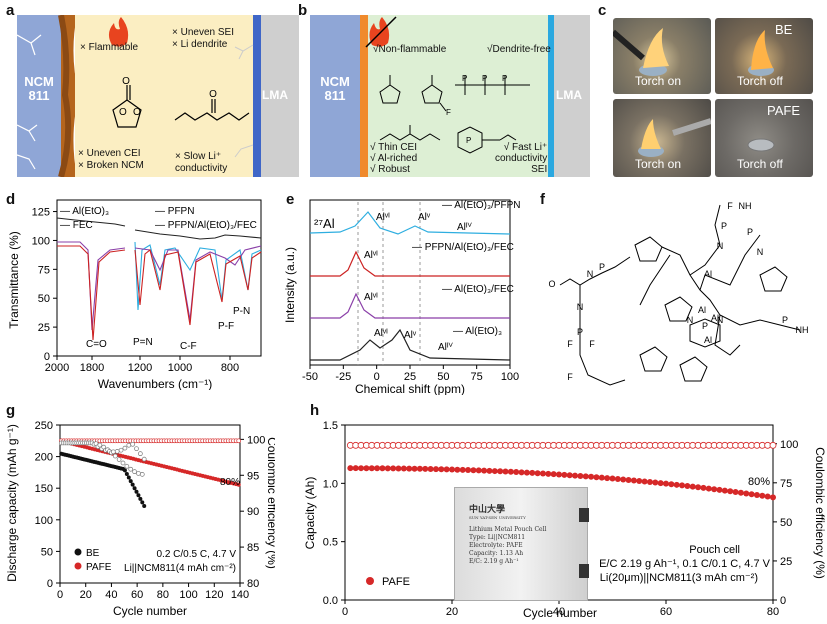  Describe the element at coordinates (786, 523) in the screenshot. I see `h-y2tick-label: 50` at that location.